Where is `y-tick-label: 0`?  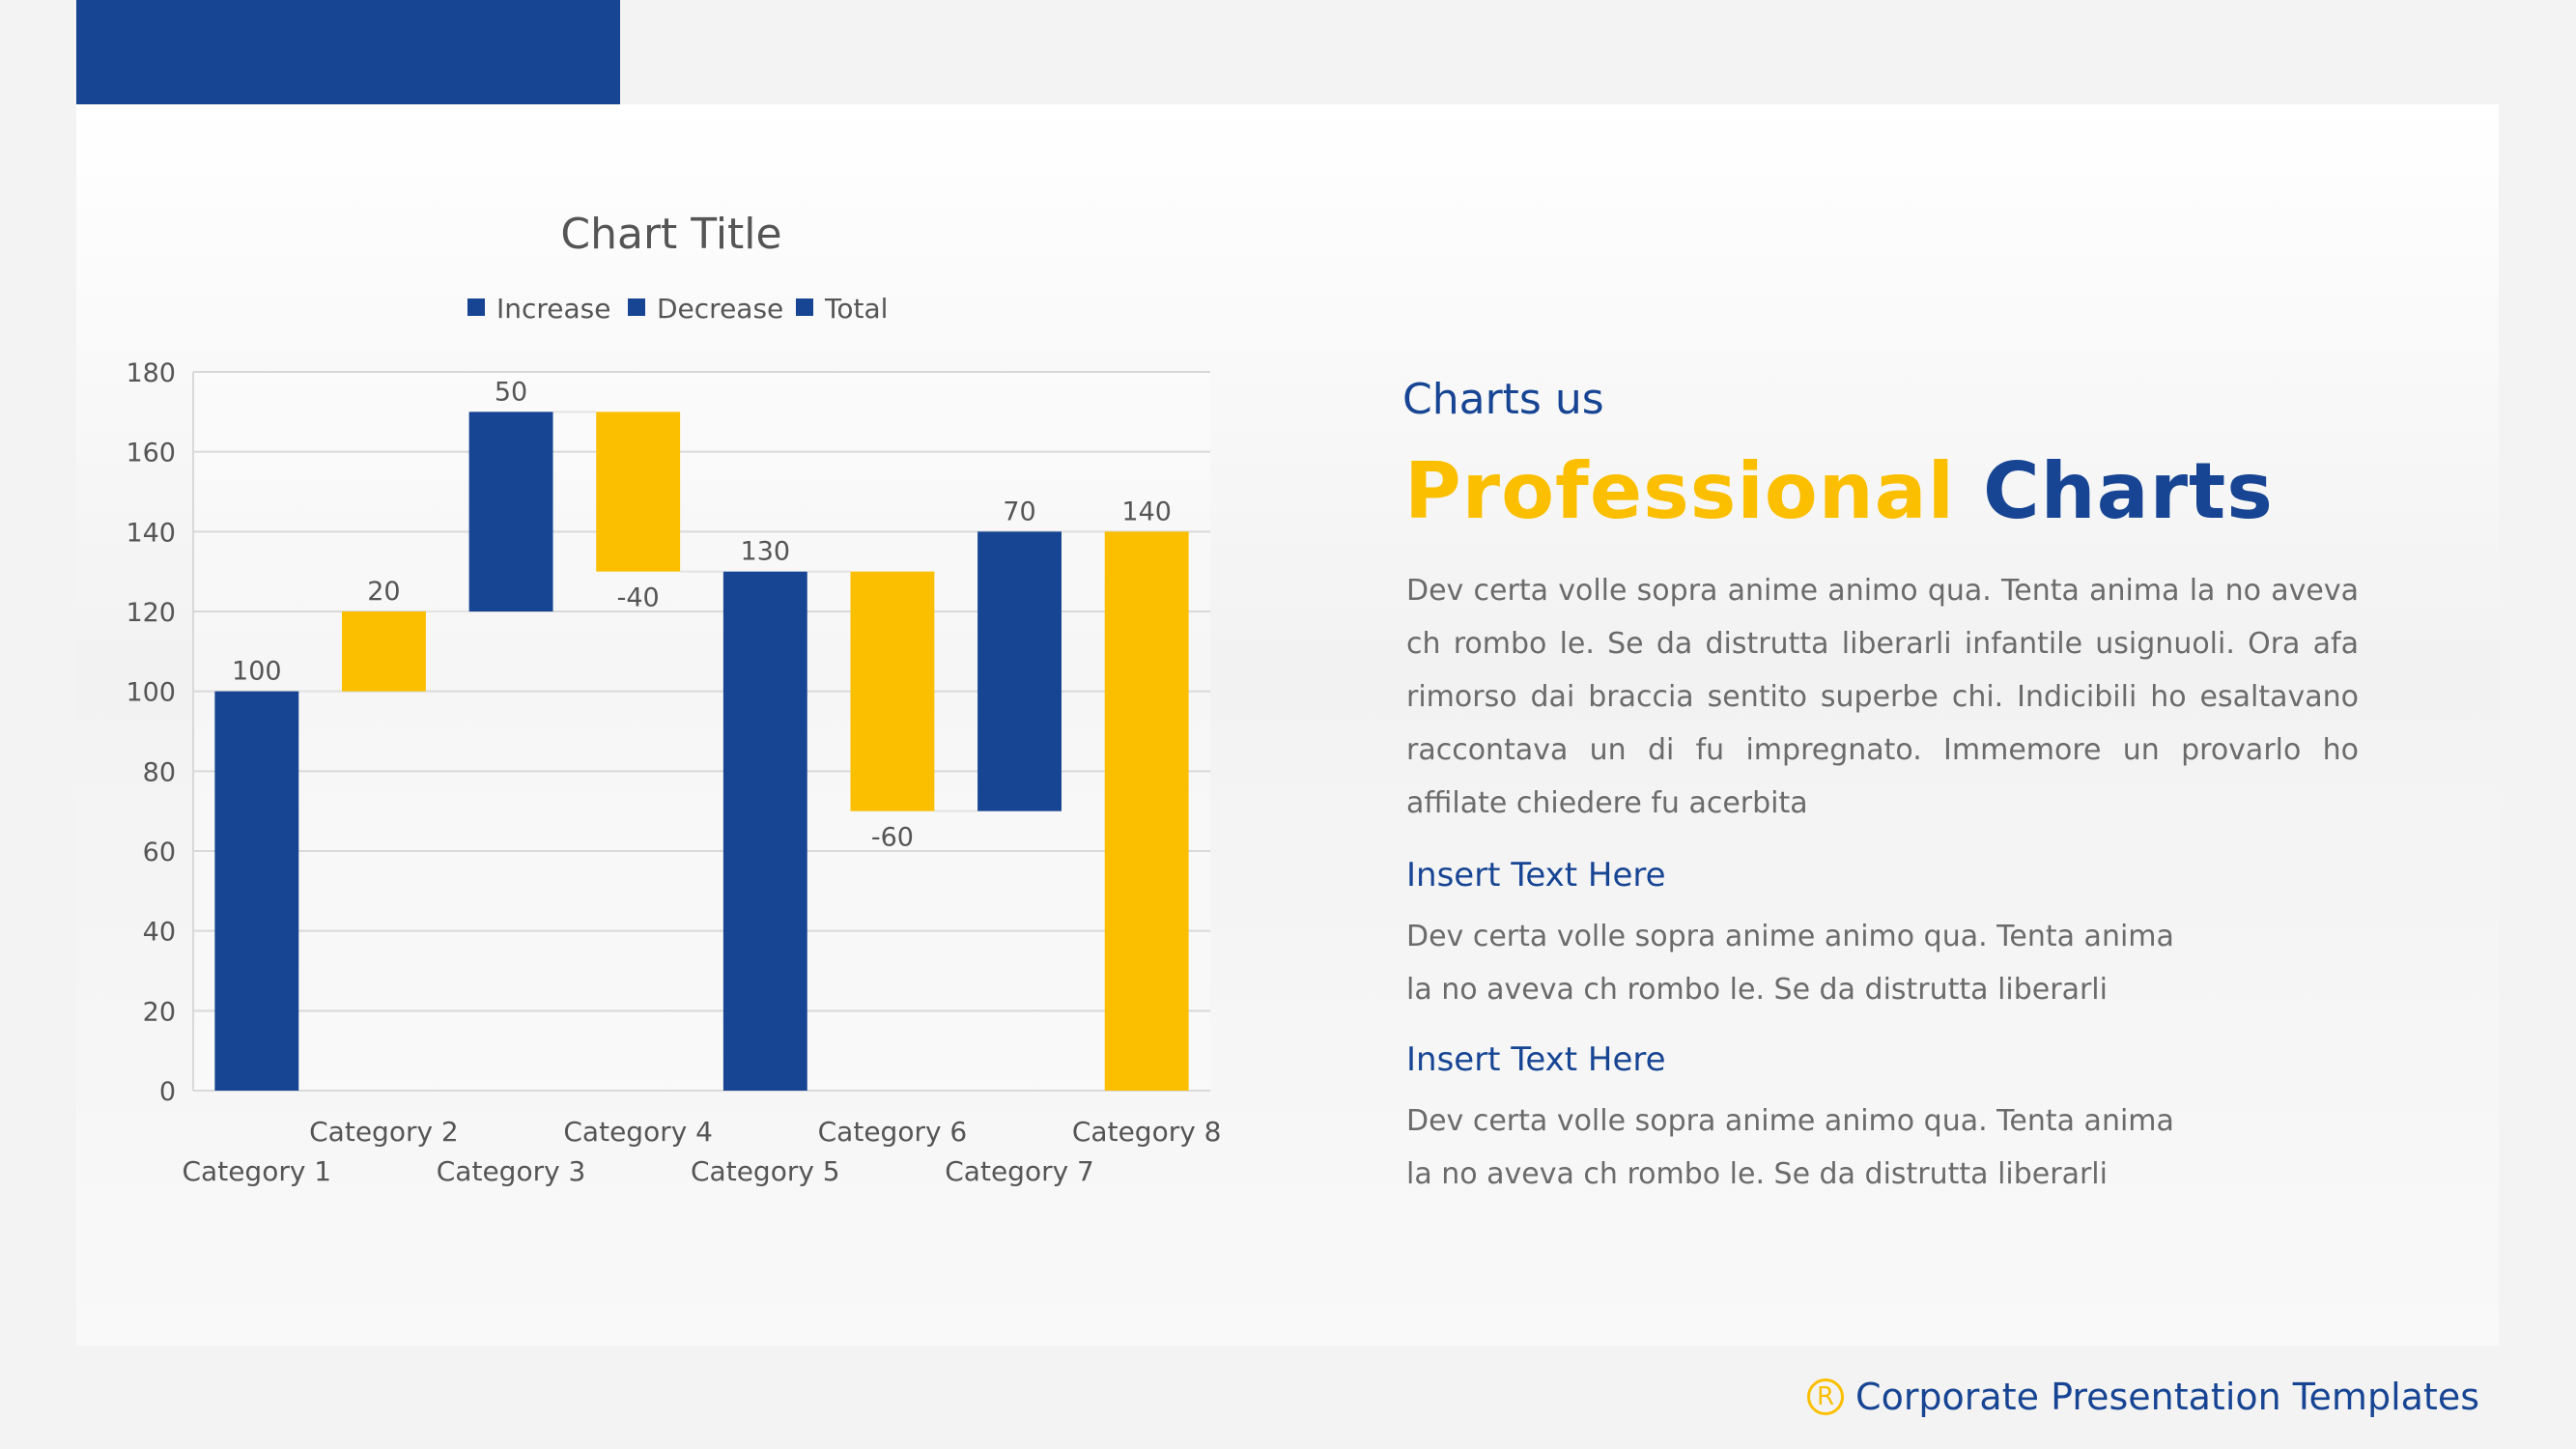
y-tick-label: 0 is located at coordinates (167, 1092).